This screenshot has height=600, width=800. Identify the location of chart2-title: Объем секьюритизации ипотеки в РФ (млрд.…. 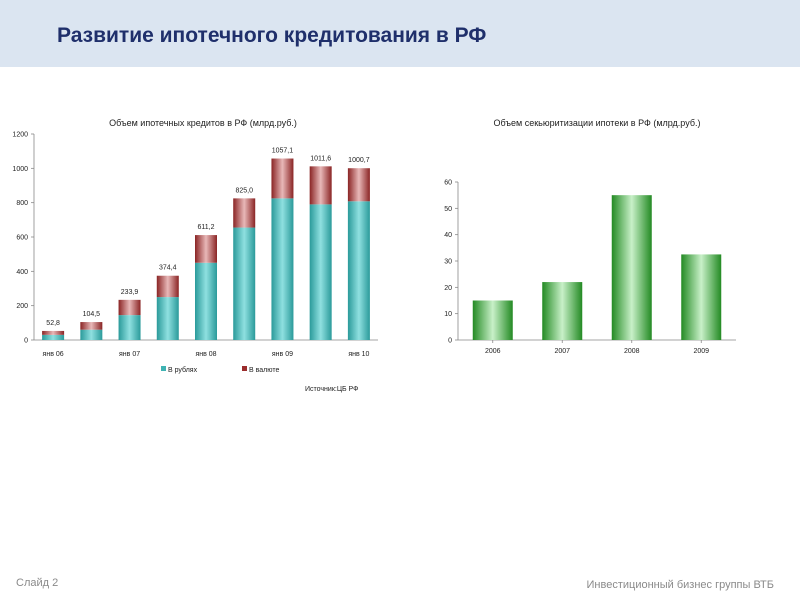
(597, 123).